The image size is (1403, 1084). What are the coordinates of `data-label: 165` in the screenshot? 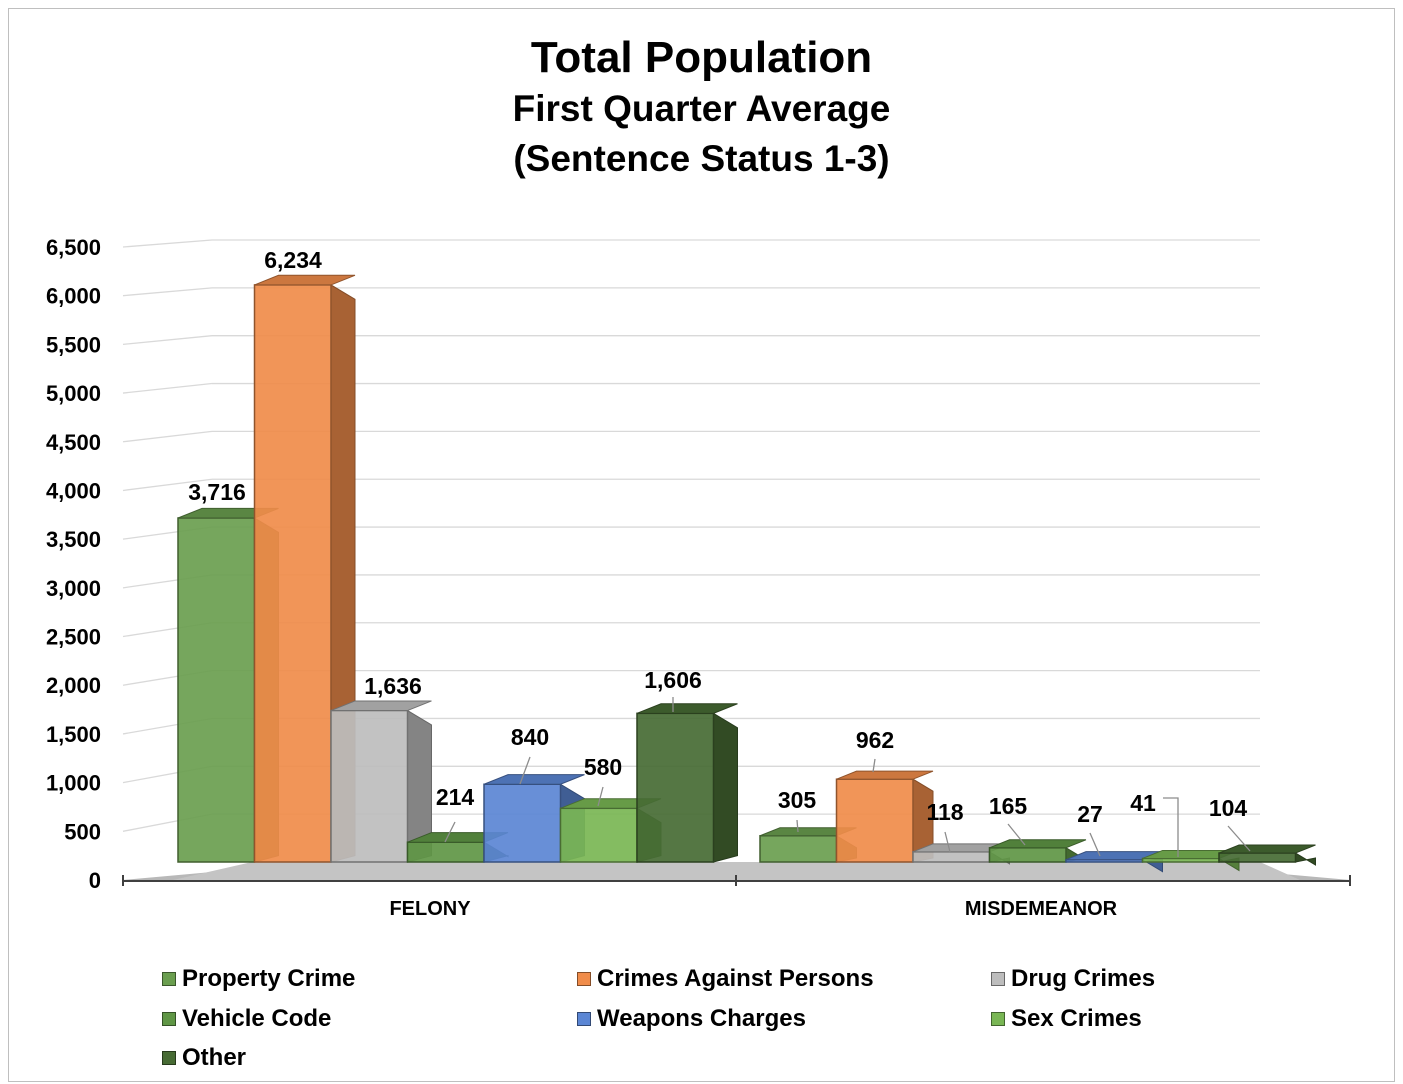 It's located at (1008, 806).